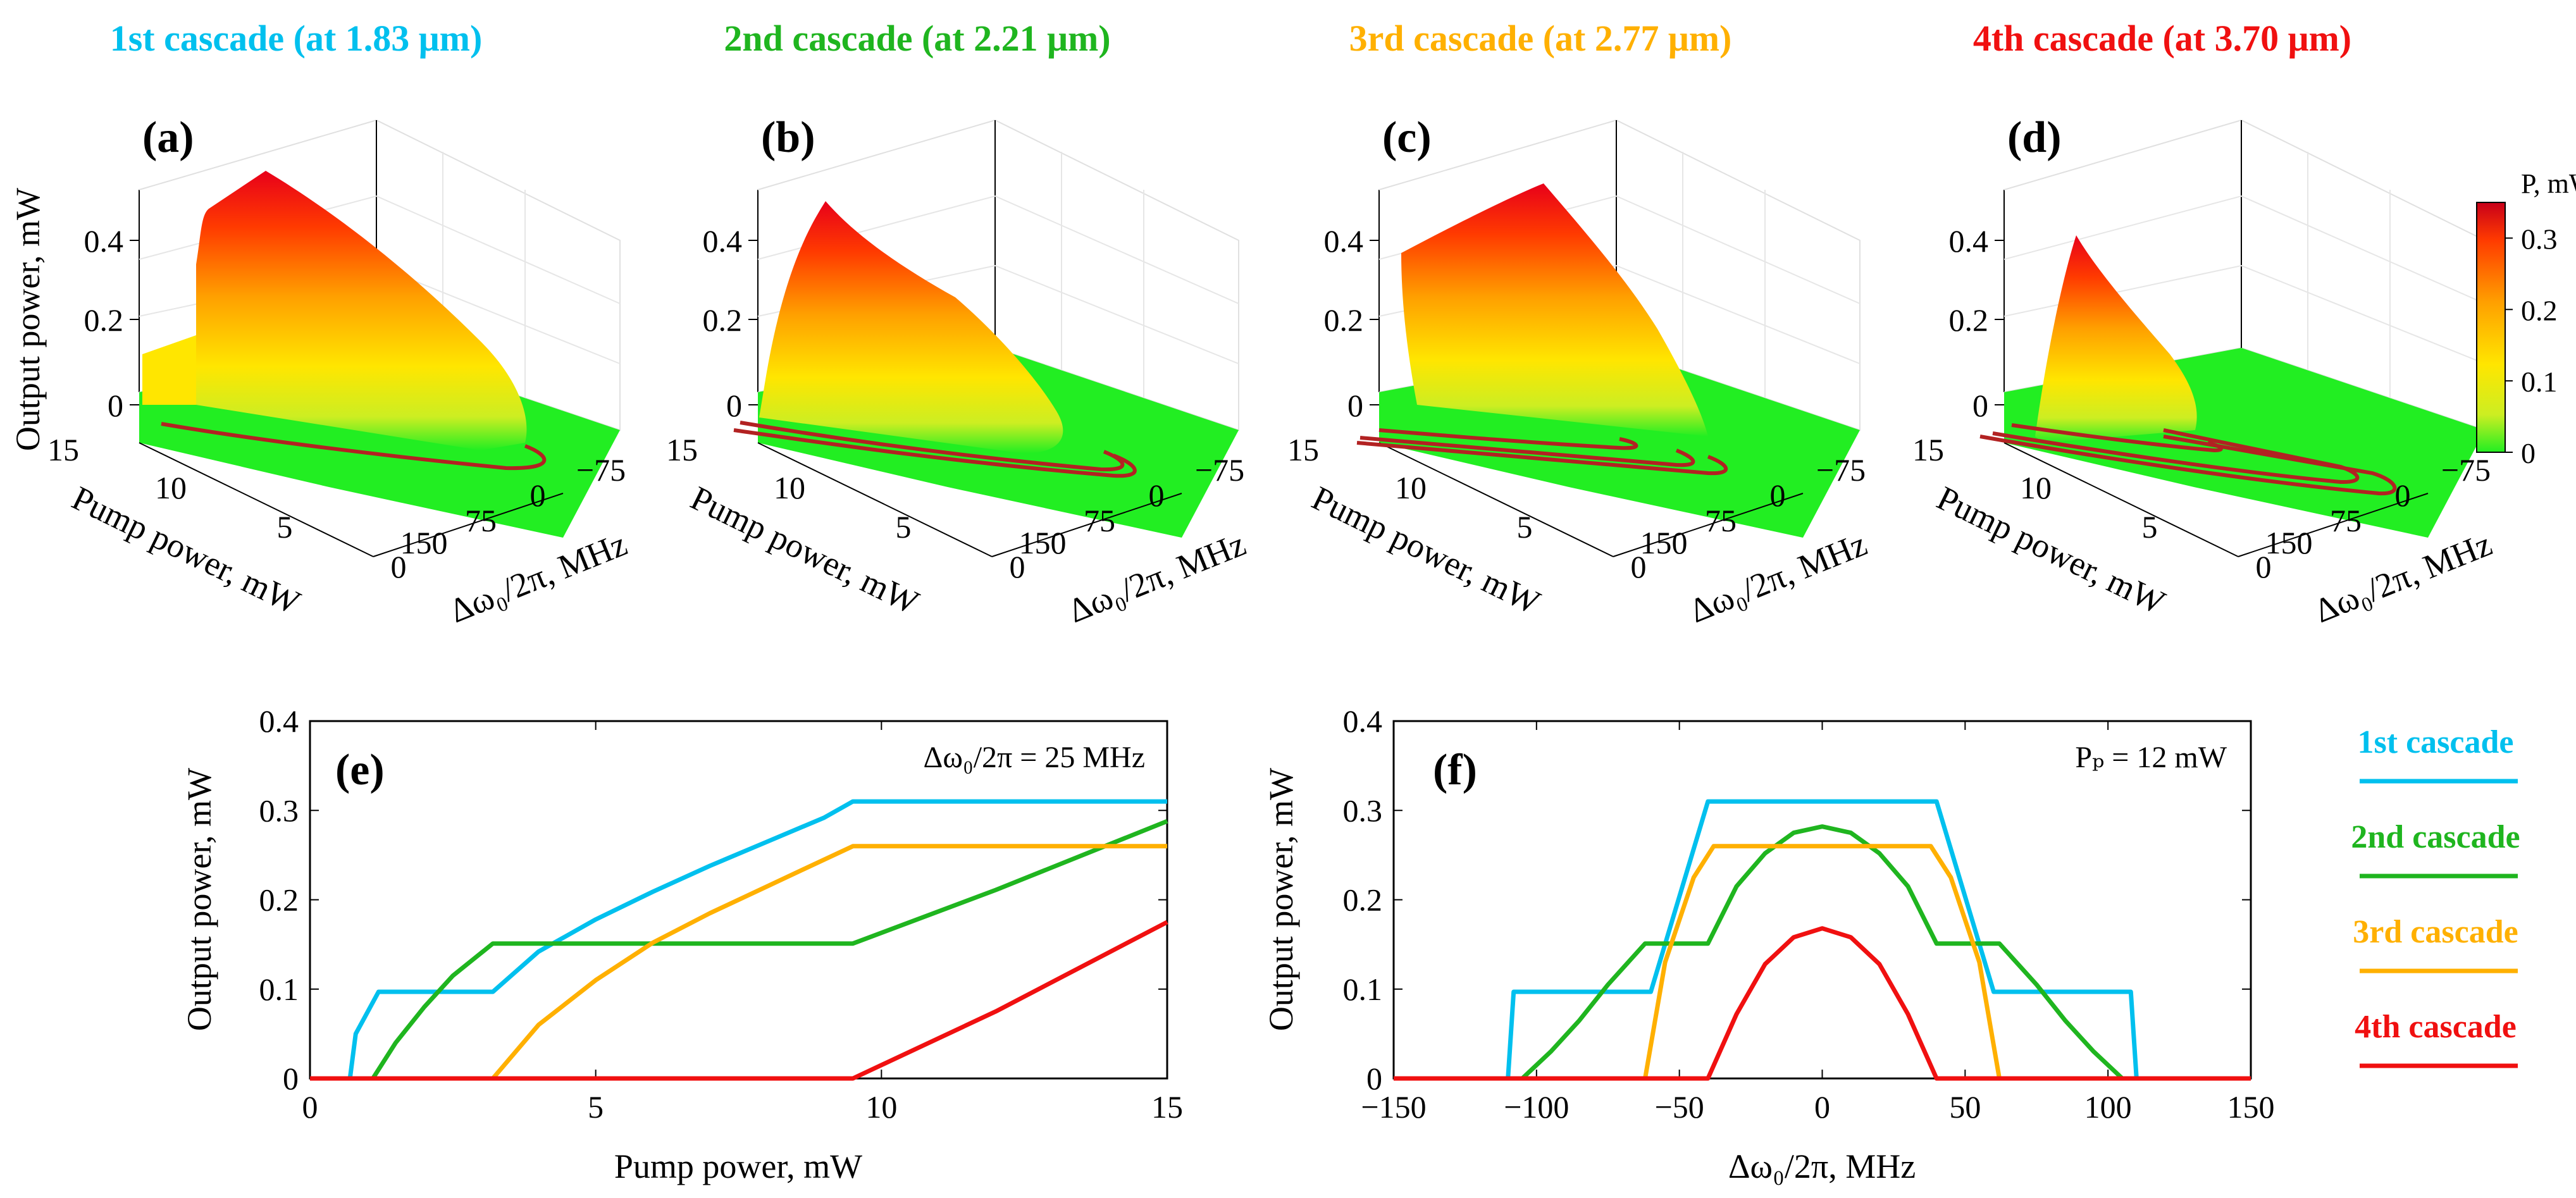 The height and width of the screenshot is (1198, 2576). Describe the element at coordinates (1537, 1107) in the screenshot. I see `x-tick-label: −100` at that location.